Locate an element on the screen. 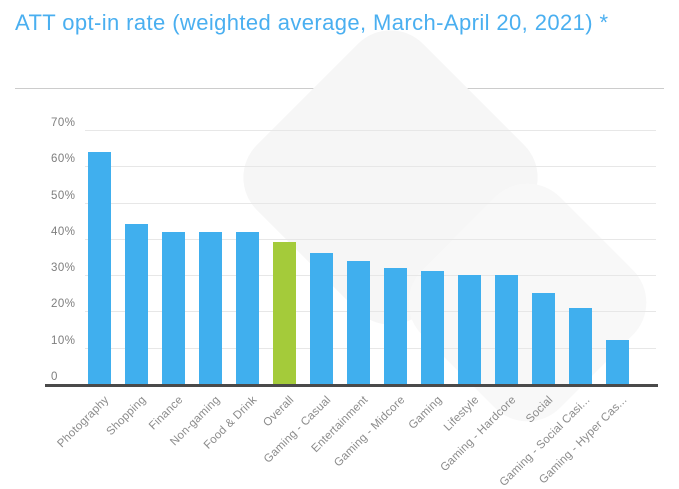 The height and width of the screenshot is (489, 679). gridline-40% is located at coordinates (370, 239).